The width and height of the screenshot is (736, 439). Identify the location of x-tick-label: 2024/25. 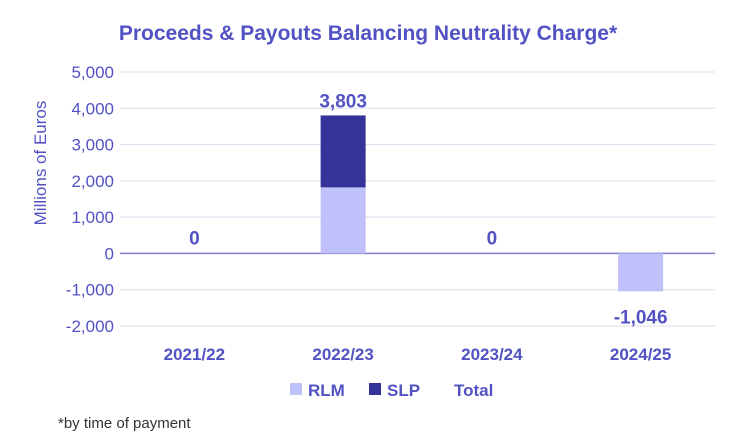
(640, 354).